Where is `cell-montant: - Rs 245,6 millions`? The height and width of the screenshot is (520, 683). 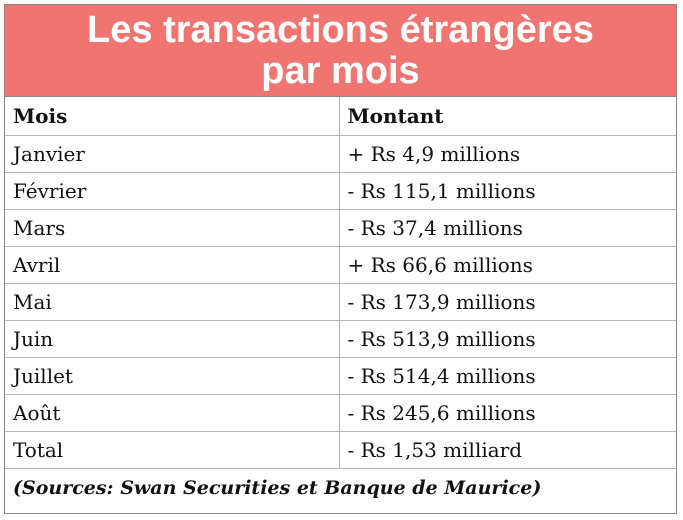 cell-montant: - Rs 245,6 millions is located at coordinates (507, 412).